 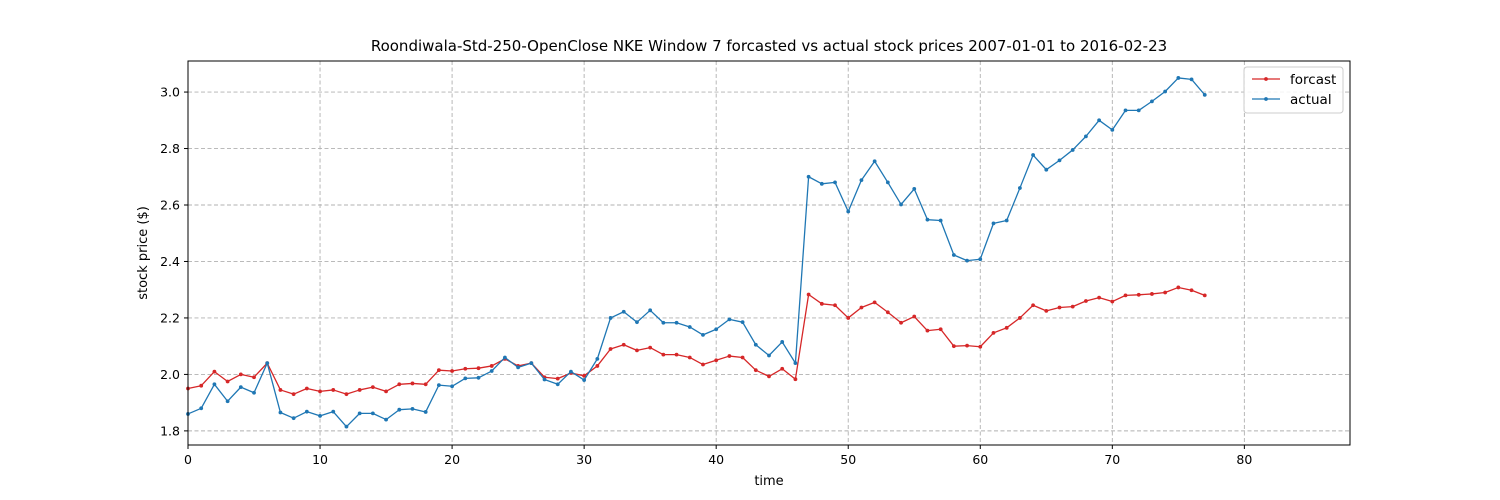 I want to click on x-tick-label: 40, so click(x=716, y=459).